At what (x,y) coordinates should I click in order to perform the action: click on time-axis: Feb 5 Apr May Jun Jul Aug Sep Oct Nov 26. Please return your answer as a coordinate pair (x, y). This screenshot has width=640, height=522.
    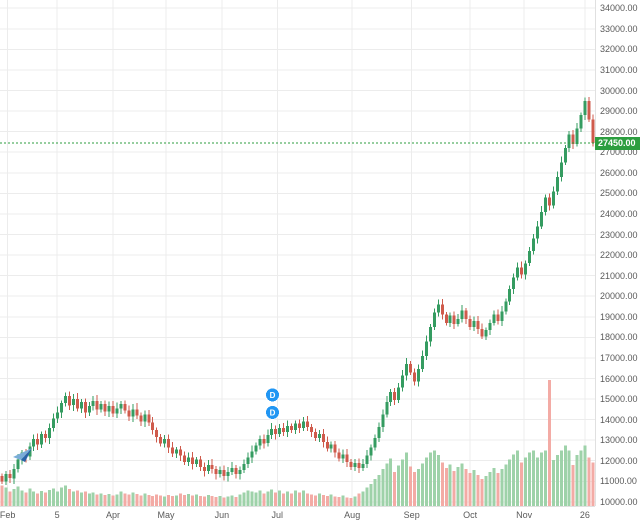
    Looking at the image, I should click on (297, 514).